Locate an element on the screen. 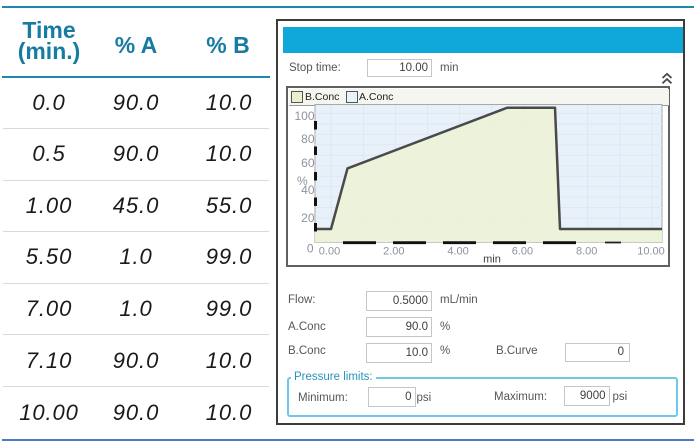 The image size is (698, 446). svg-text: min is located at coordinates (492, 260).